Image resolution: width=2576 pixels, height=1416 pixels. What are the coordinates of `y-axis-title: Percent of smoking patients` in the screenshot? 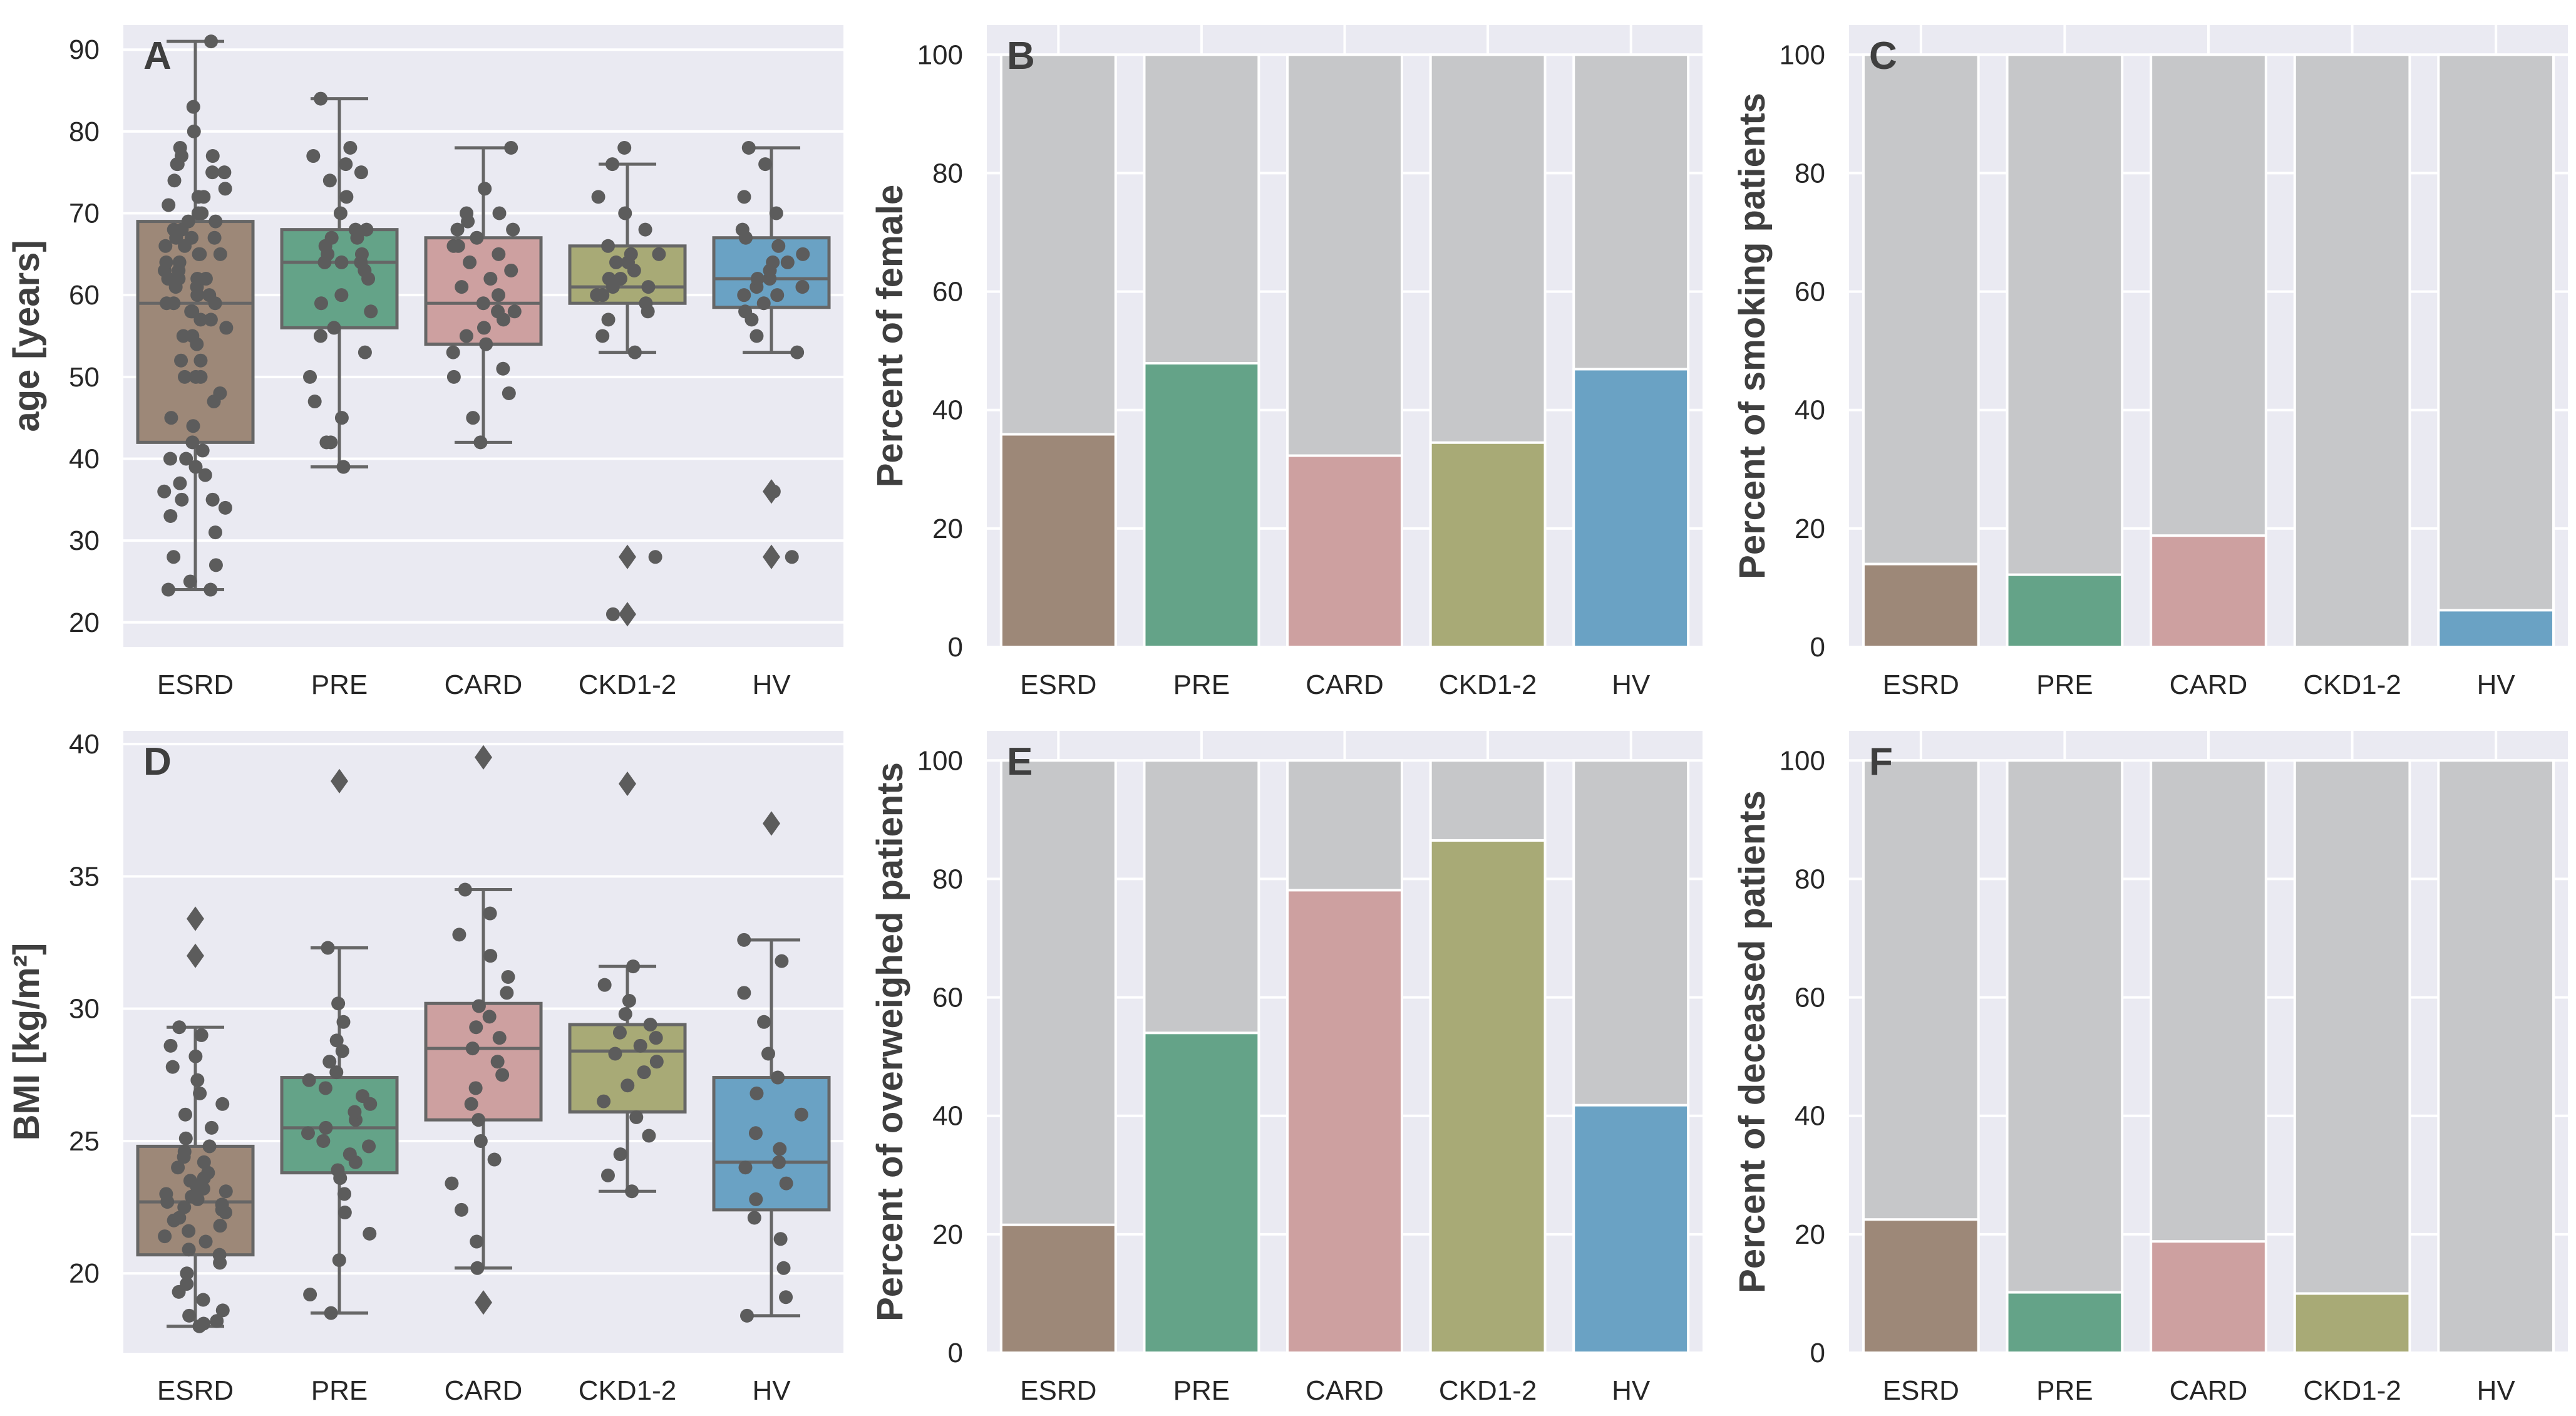 It's located at (1752, 336).